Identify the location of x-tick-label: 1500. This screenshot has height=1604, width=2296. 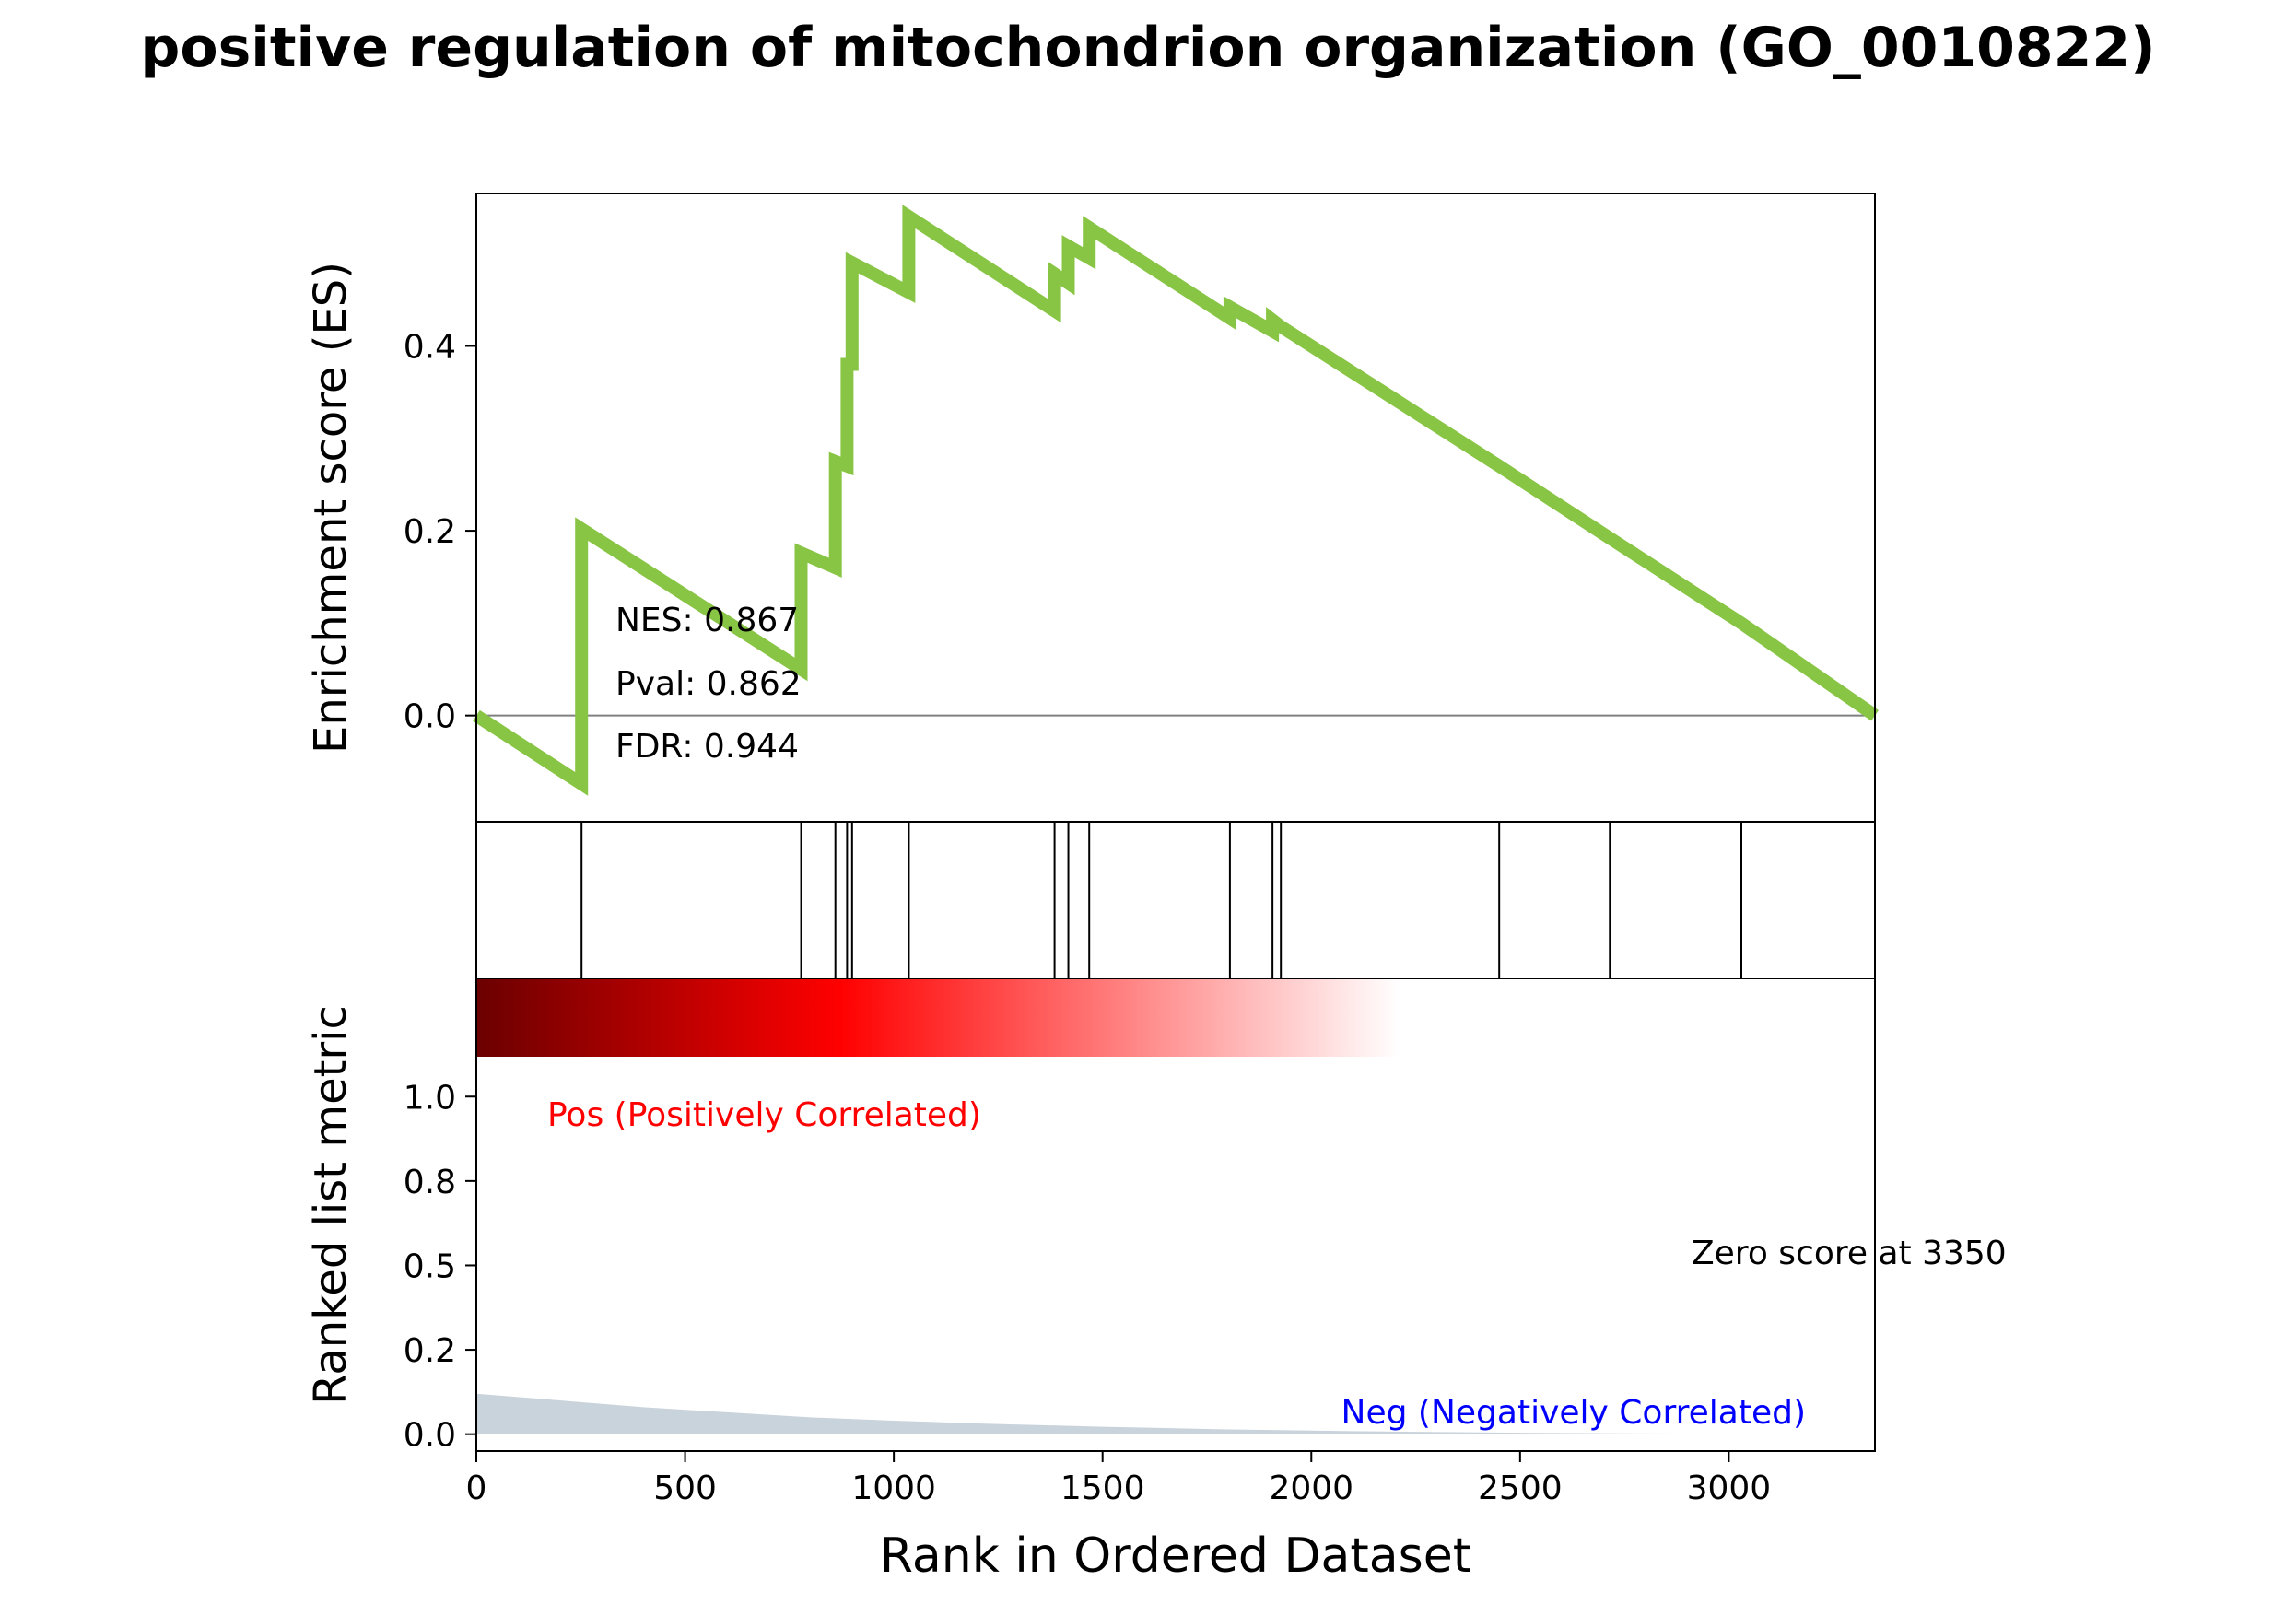
(1103, 1488).